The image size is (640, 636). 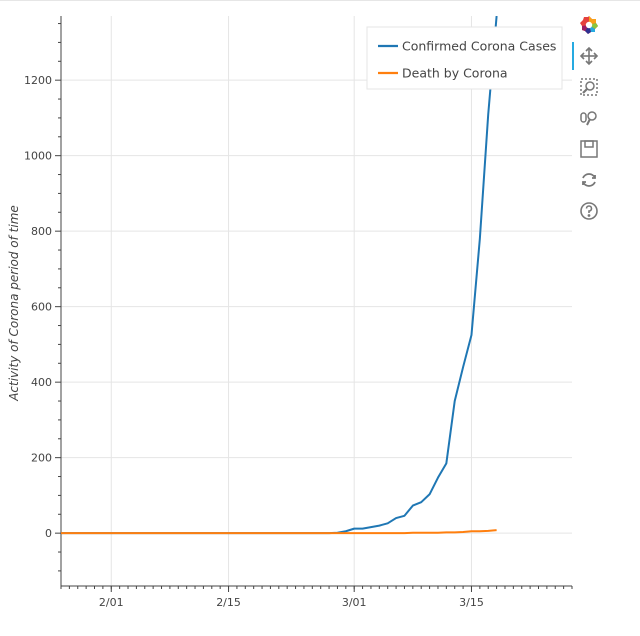 What do you see at coordinates (279, 532) in the screenshot?
I see `series-line-deaths` at bounding box center [279, 532].